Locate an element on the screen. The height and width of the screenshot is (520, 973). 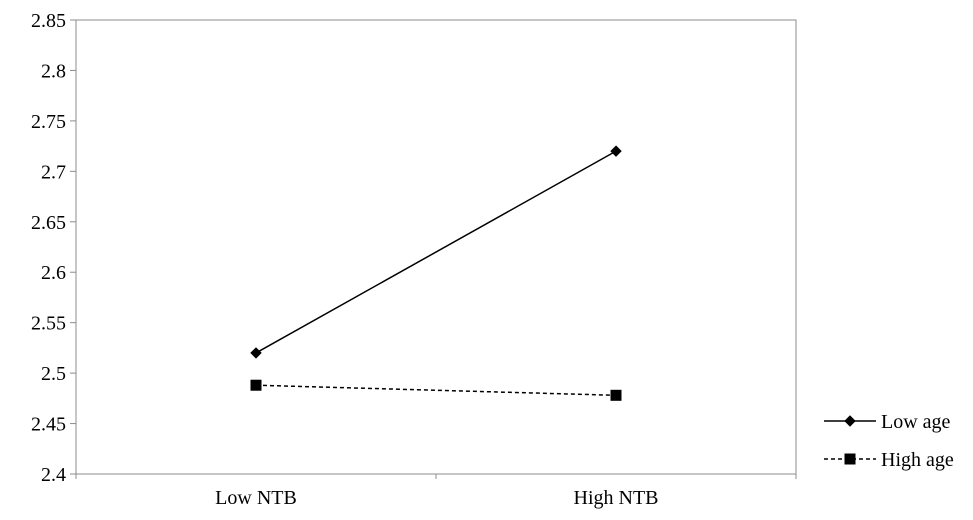
series-high-age is located at coordinates (436, 390).